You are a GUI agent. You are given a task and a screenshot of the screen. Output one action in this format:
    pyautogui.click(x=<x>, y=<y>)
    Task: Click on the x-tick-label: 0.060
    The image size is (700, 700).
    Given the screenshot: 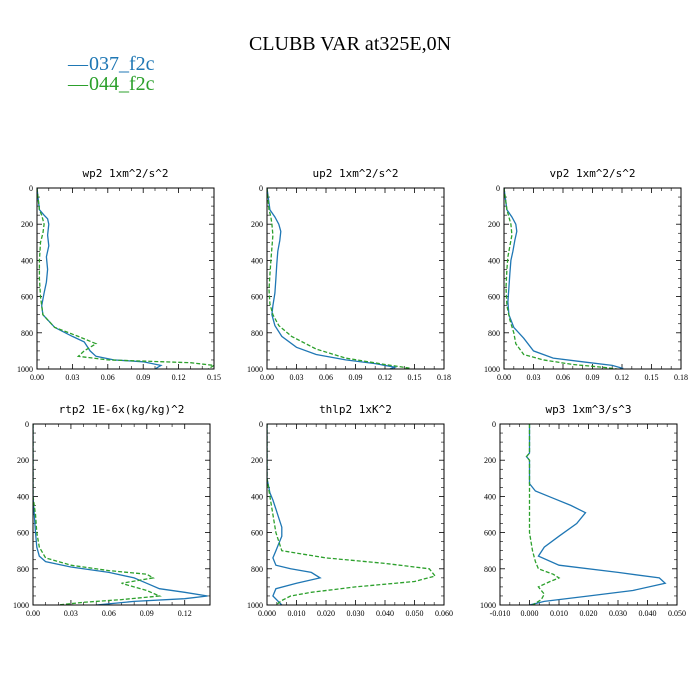 What is the action you would take?
    pyautogui.click(x=444, y=613)
    